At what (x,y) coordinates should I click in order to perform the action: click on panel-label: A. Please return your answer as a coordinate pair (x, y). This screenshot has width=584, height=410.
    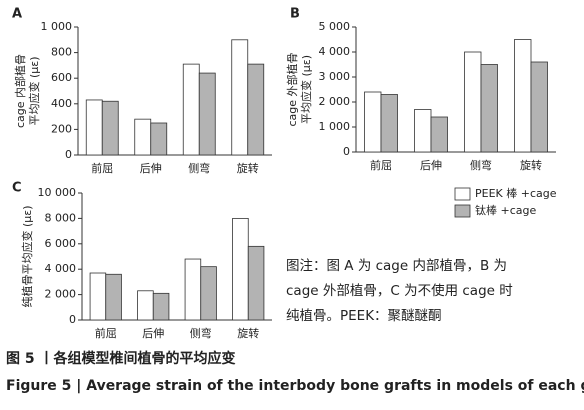
    Looking at the image, I should click on (17, 14).